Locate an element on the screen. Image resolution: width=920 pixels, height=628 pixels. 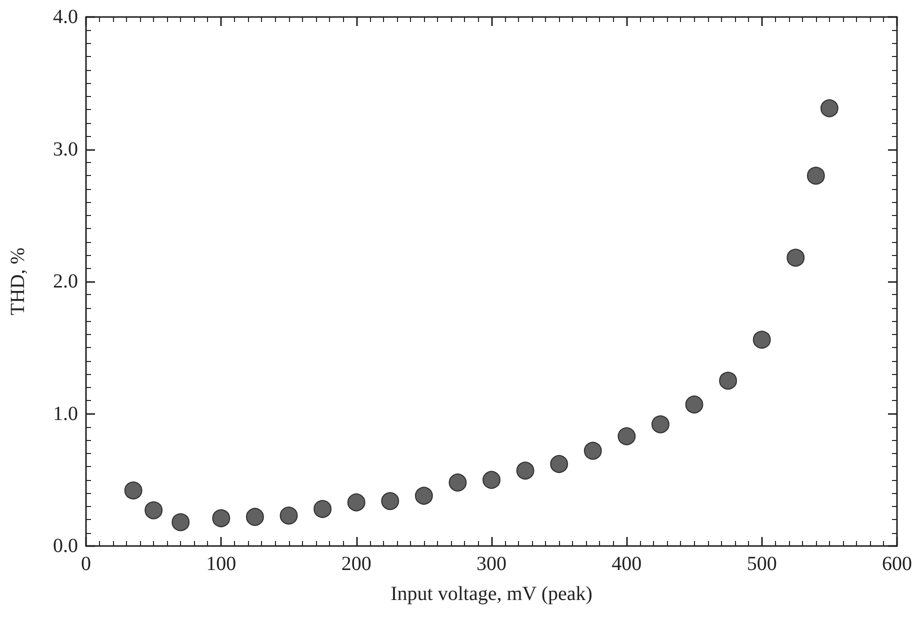
y-tick-label: 0.0 is located at coordinates (65, 546).